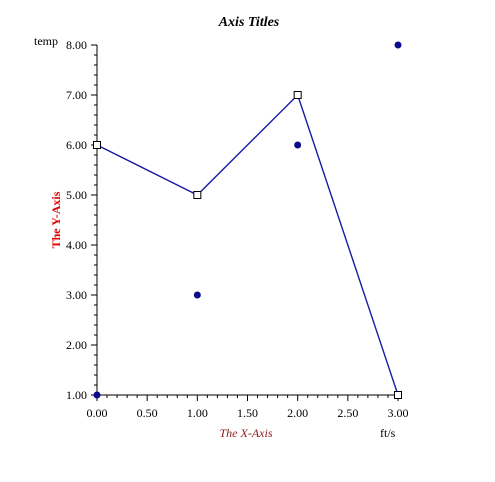 The height and width of the screenshot is (482, 495). I want to click on y-tick-label: 8.00, so click(76, 45).